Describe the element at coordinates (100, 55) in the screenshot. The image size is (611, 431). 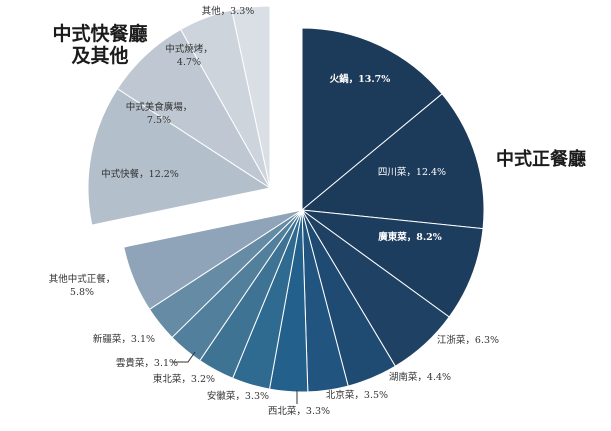
I see `left-group-title-line2: 及其他` at that location.